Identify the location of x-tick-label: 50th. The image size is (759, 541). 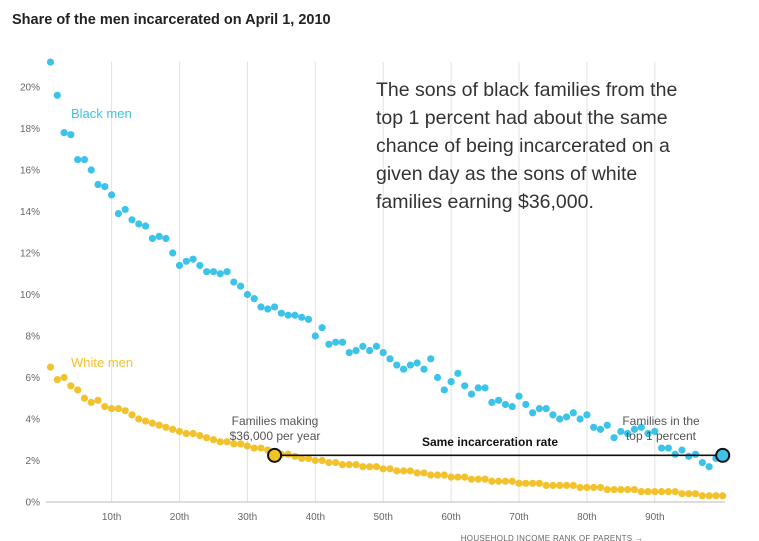
(382, 517).